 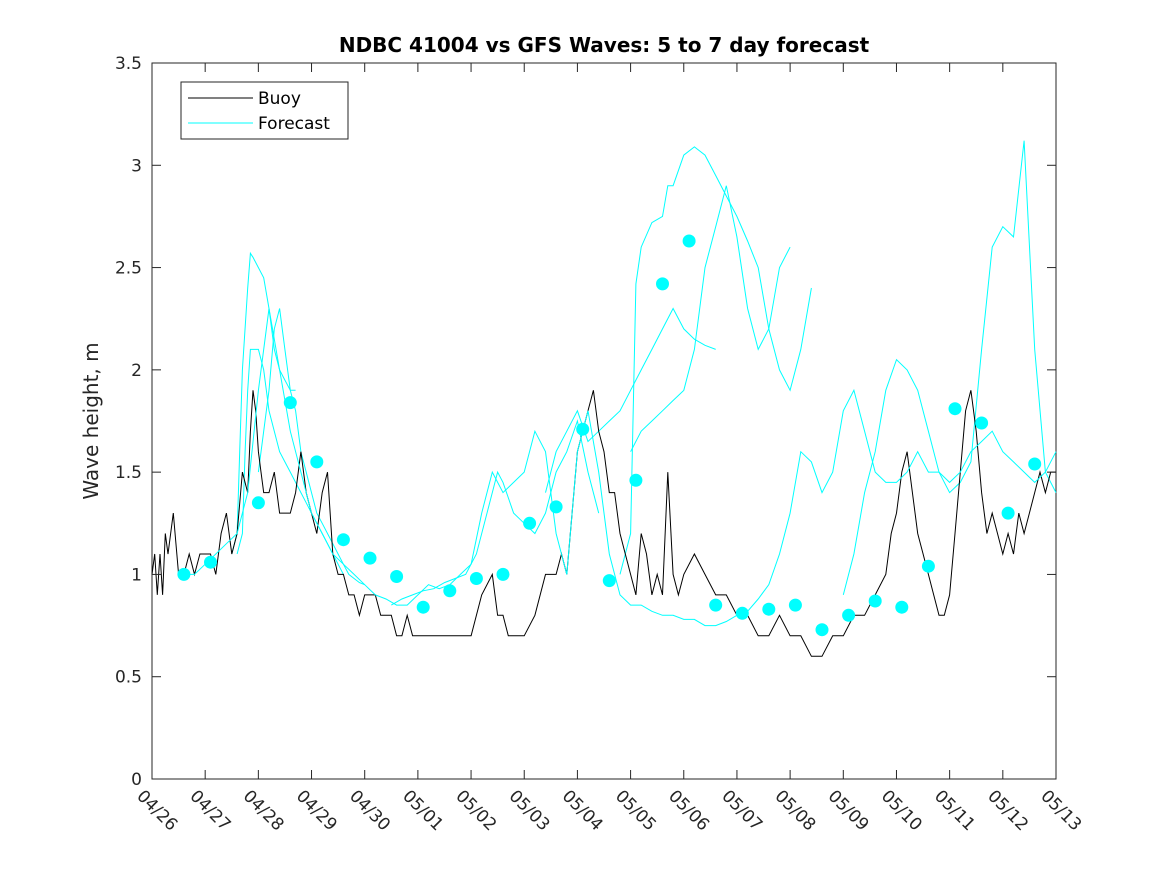 What do you see at coordinates (128, 64) in the screenshot?
I see `y-tick-label: 3.5` at bounding box center [128, 64].